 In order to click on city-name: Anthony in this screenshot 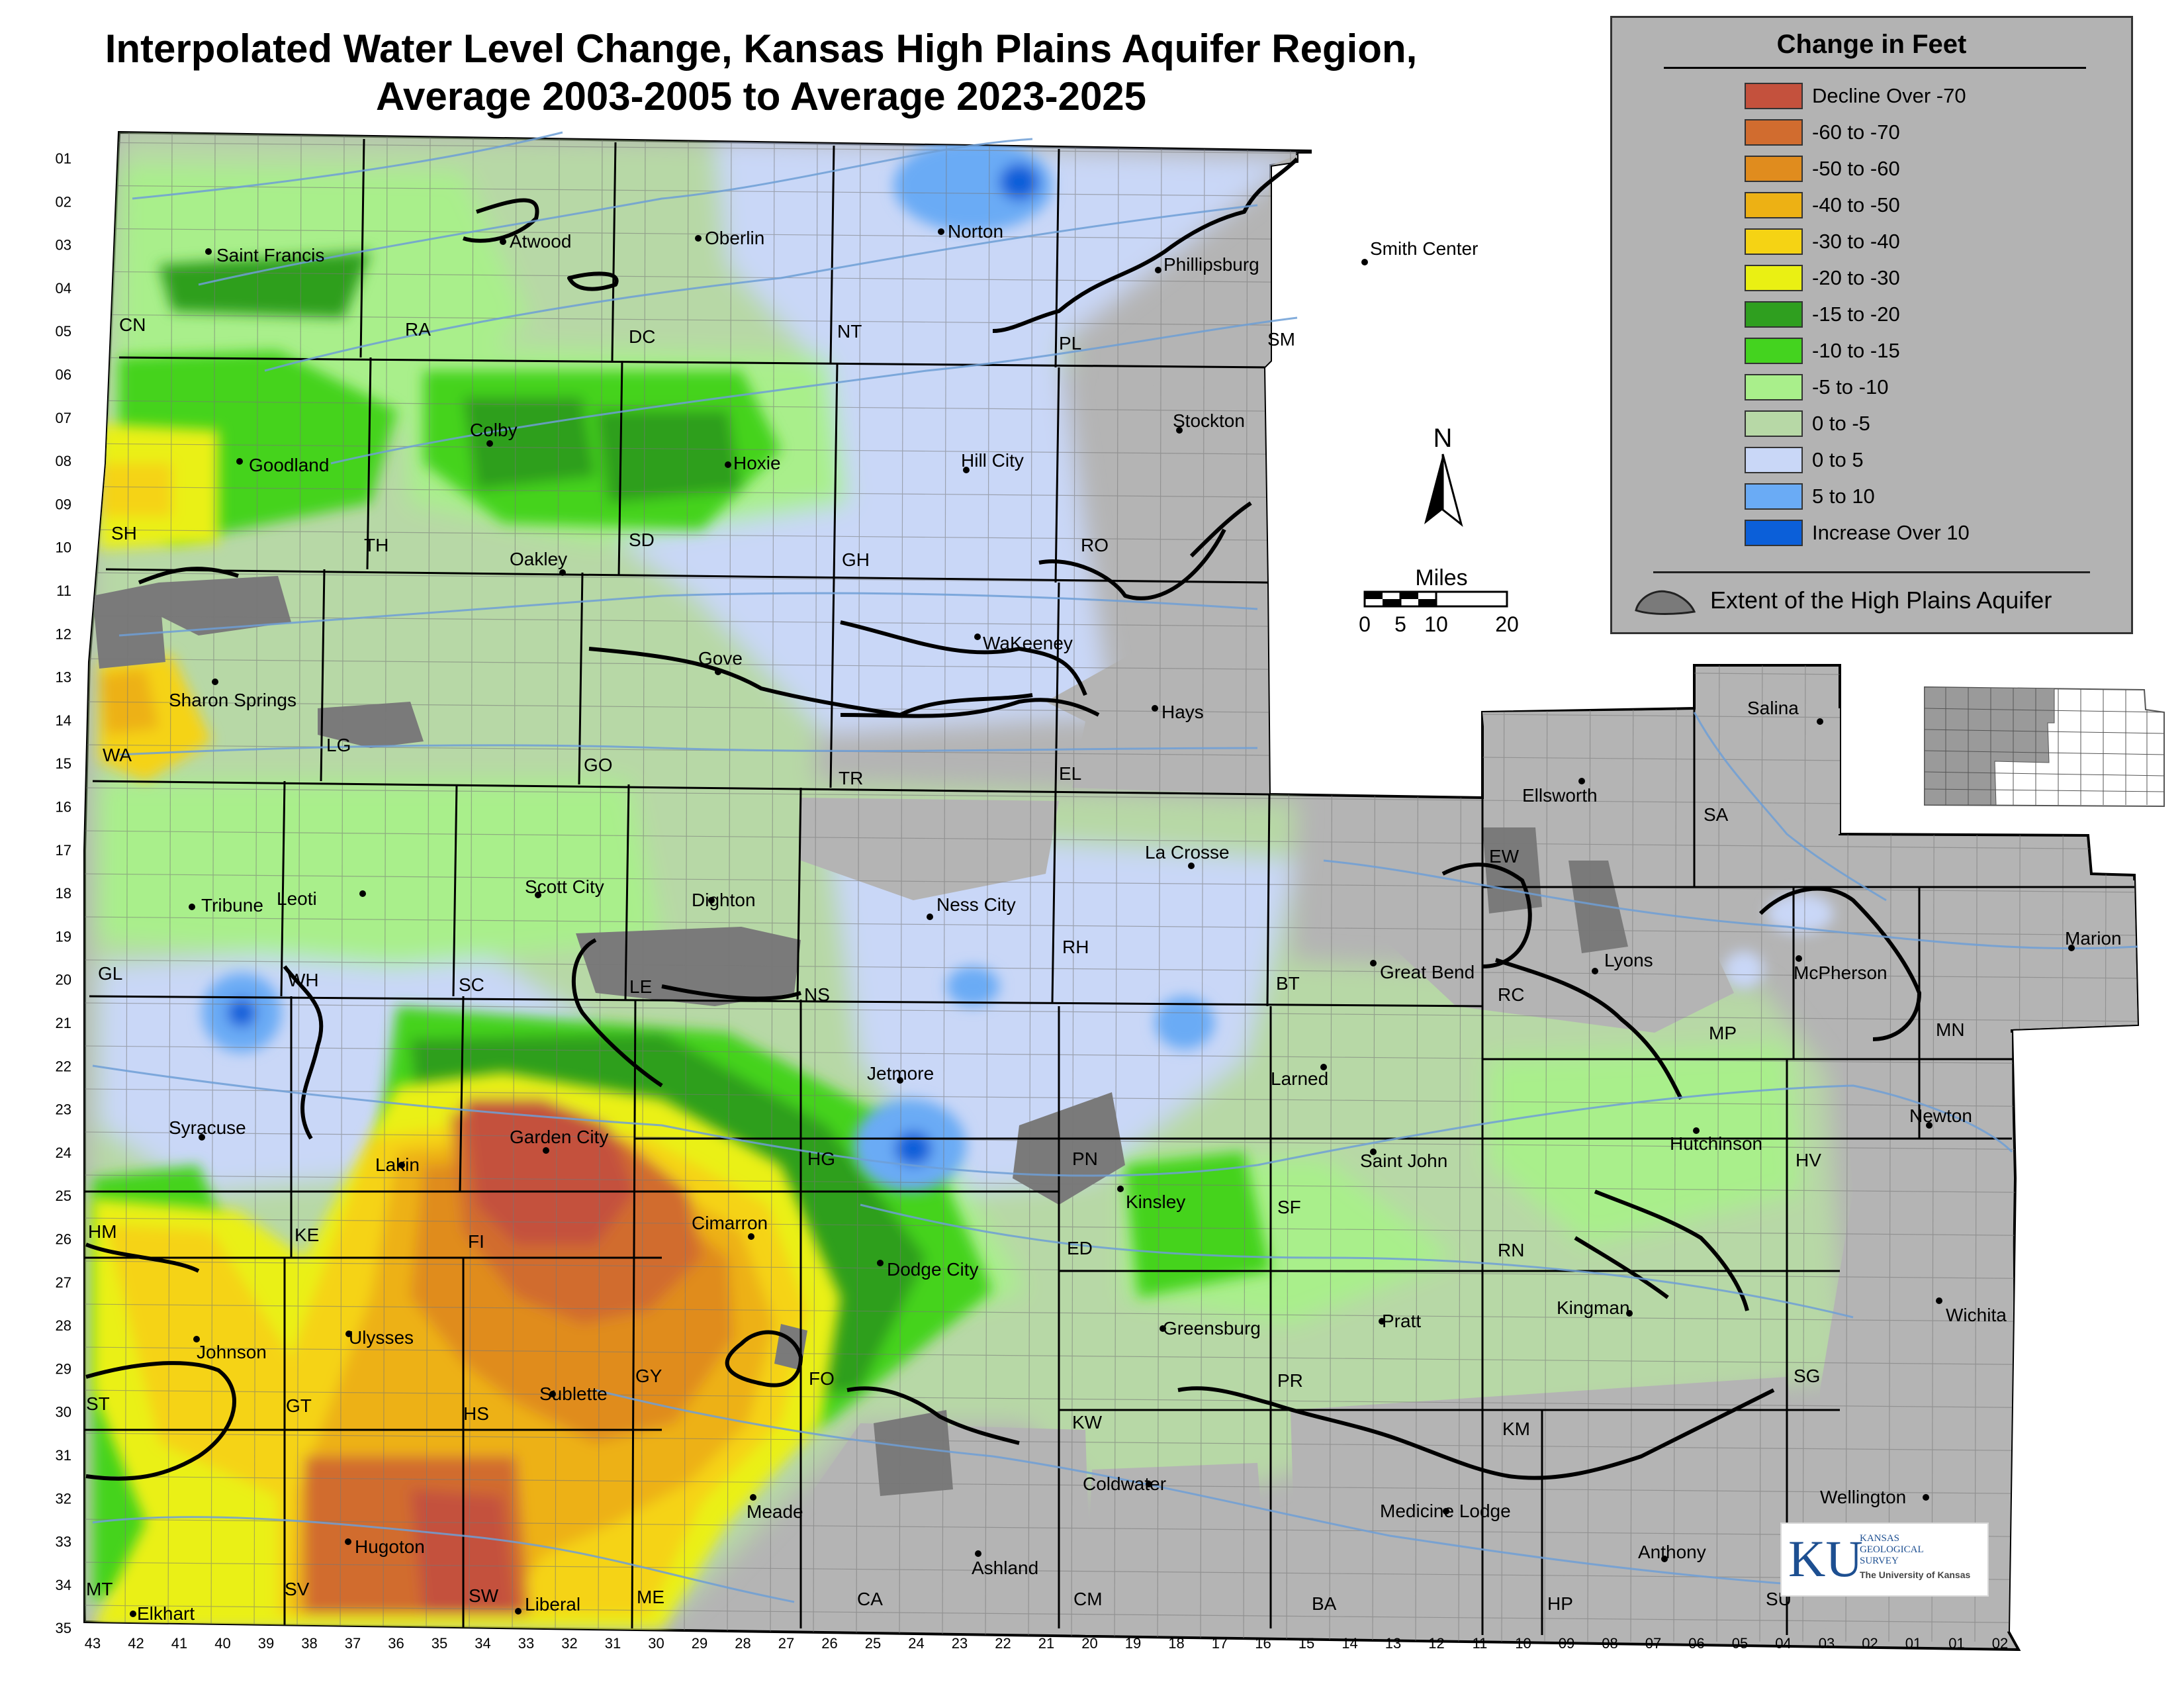, I will do `click(1672, 1552)`.